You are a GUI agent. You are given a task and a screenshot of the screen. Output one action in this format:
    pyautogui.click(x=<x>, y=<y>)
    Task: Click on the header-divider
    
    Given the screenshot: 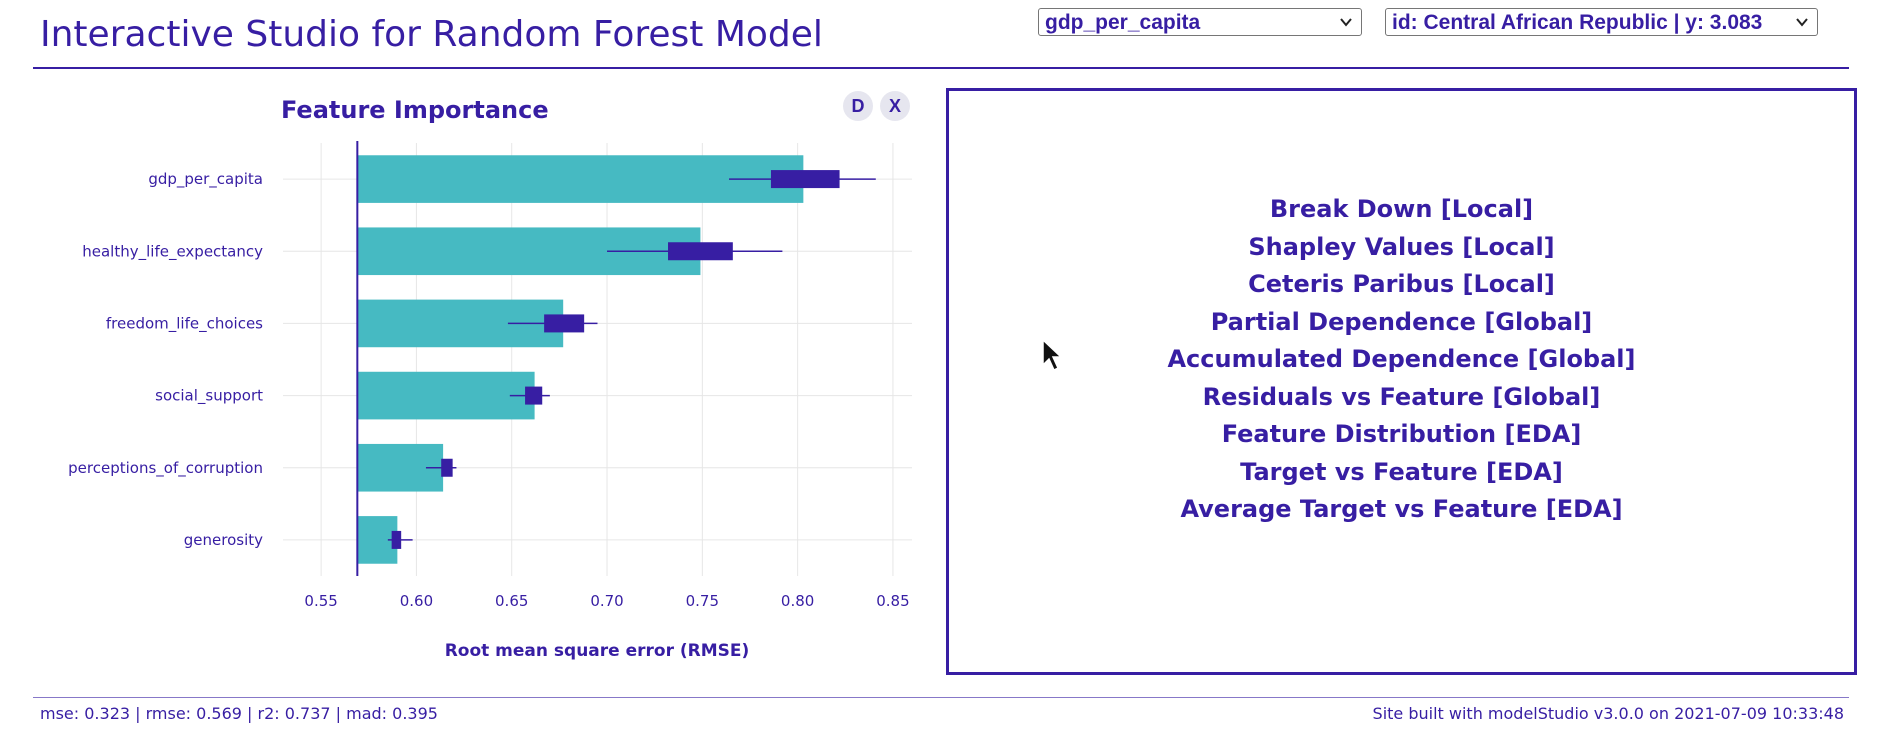 What is the action you would take?
    pyautogui.click(x=941, y=68)
    